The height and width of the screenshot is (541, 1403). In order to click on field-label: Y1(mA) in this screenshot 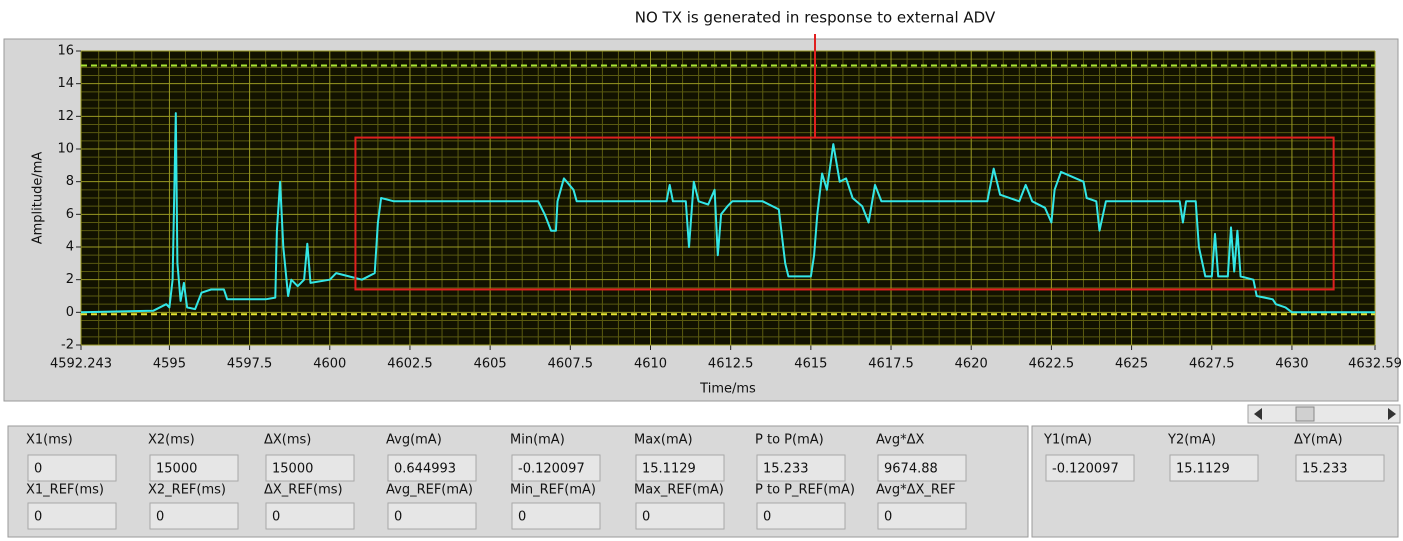, I will do `click(1067, 440)`.